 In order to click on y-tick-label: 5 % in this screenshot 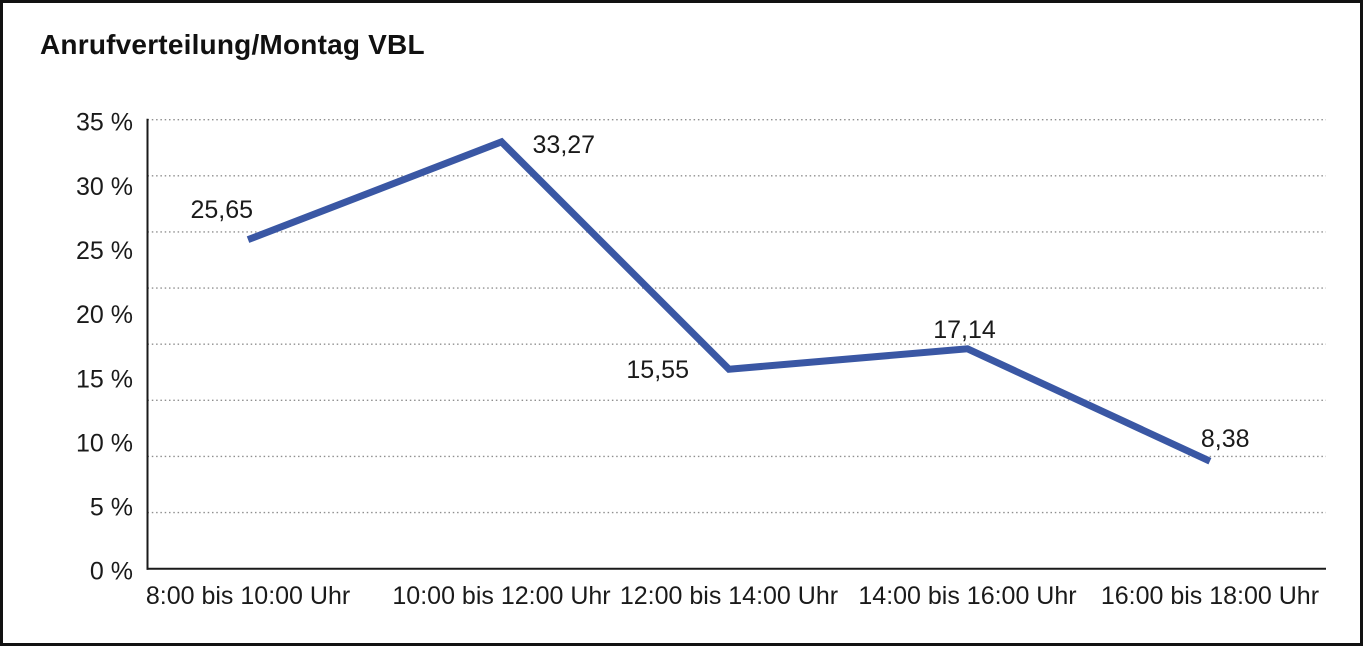, I will do `click(111, 508)`.